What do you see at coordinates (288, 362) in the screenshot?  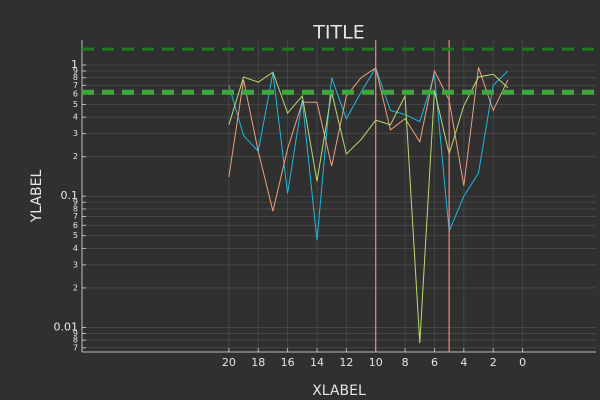 I see `x-tick-label: 16` at bounding box center [288, 362].